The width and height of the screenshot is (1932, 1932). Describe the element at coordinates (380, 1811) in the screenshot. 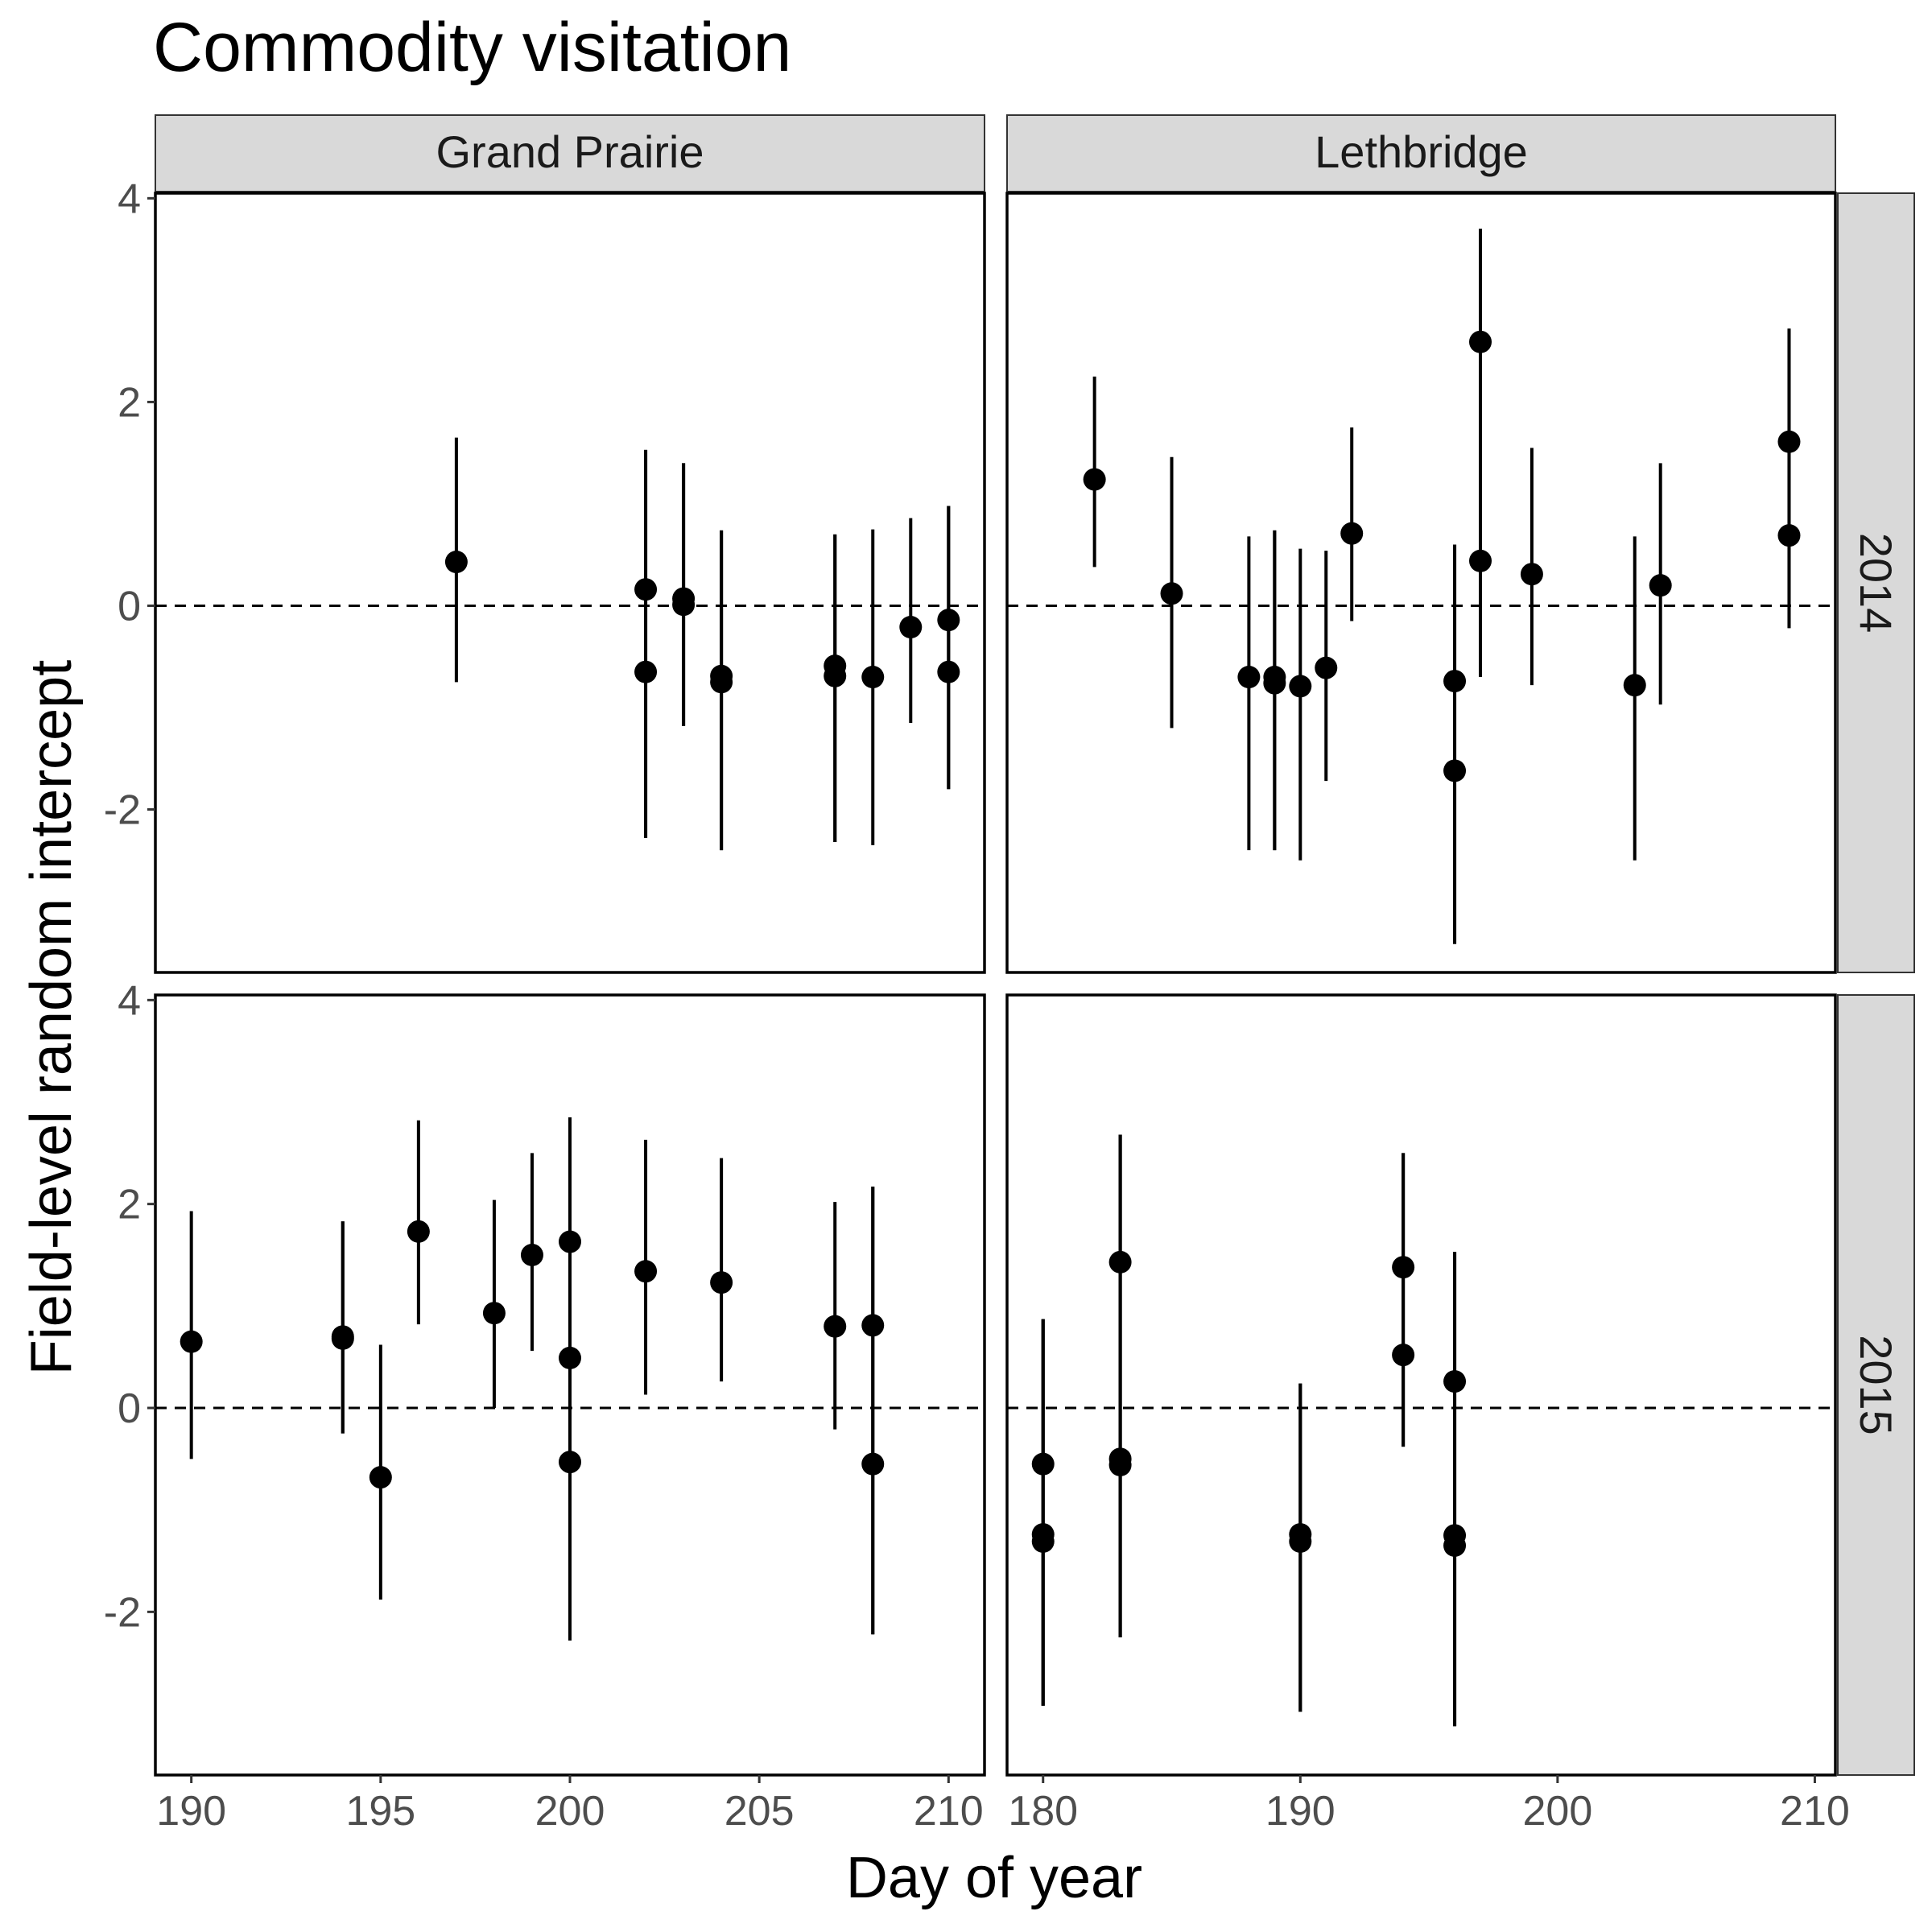

I see `x-tick-label: 195` at that location.